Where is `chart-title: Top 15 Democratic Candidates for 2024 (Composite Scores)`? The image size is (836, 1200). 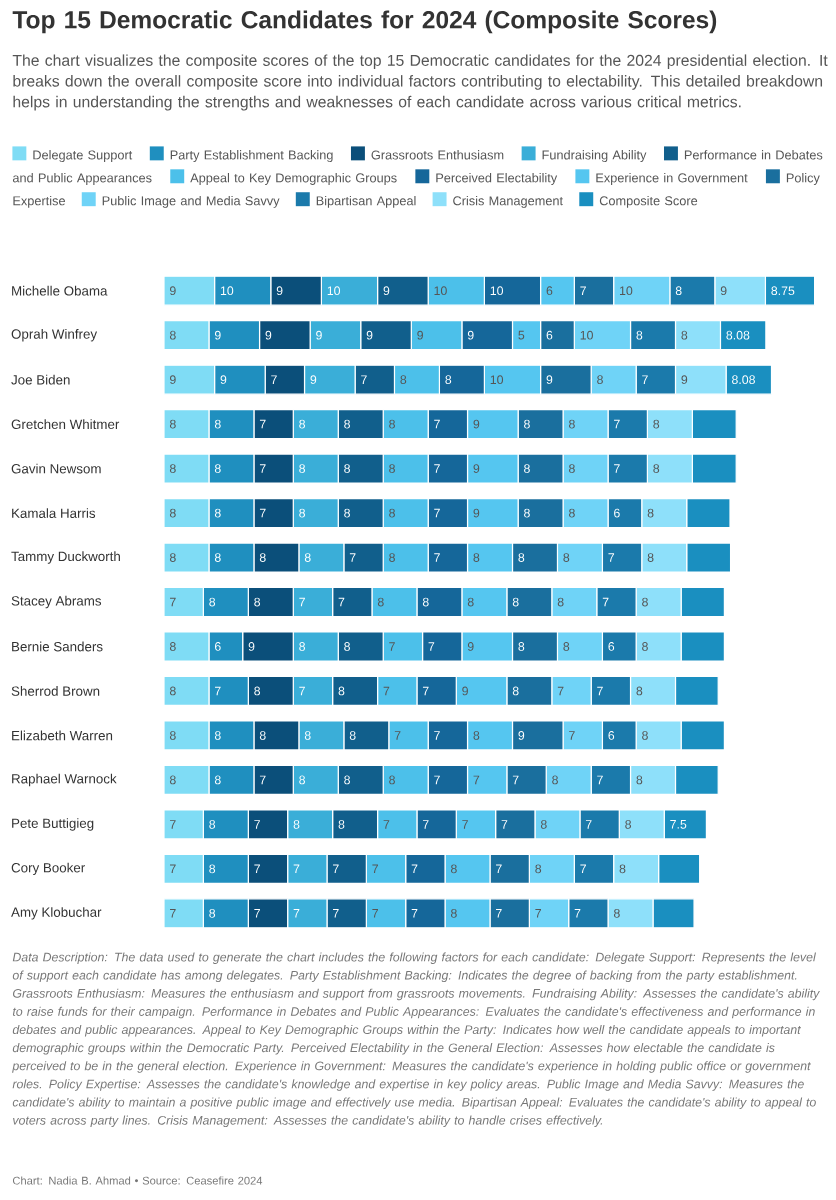
chart-title: Top 15 Democratic Candidates for 2024 (Composite Scores) is located at coordinates (364, 22).